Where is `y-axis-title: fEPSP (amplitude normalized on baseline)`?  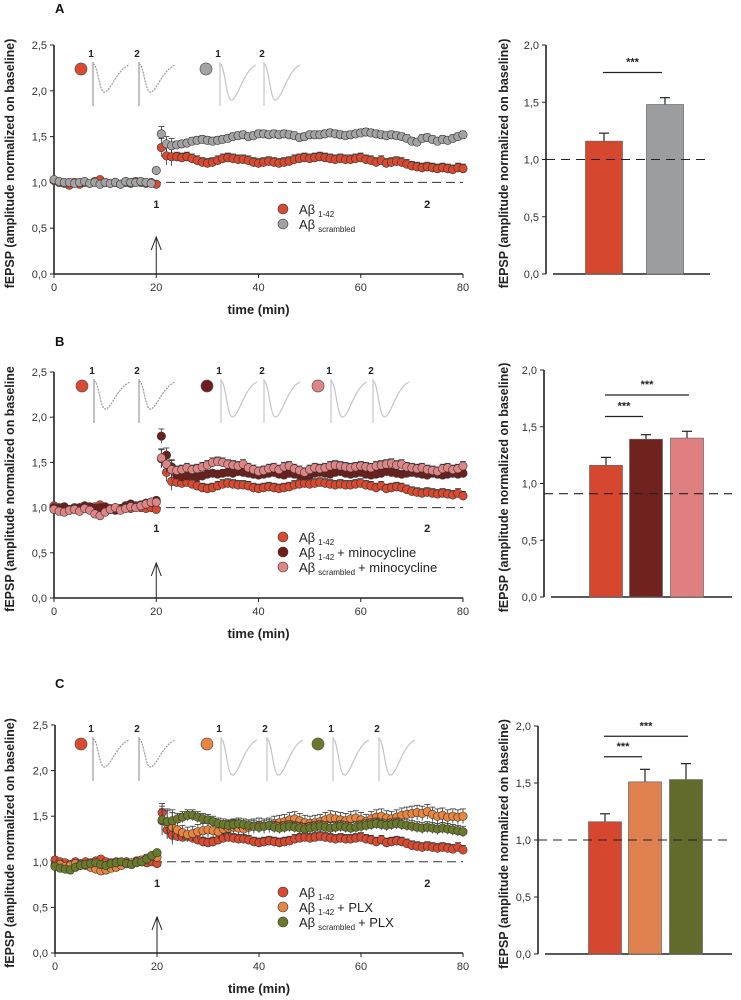 y-axis-title: fEPSP (amplitude normalized on baseline) is located at coordinates (504, 844).